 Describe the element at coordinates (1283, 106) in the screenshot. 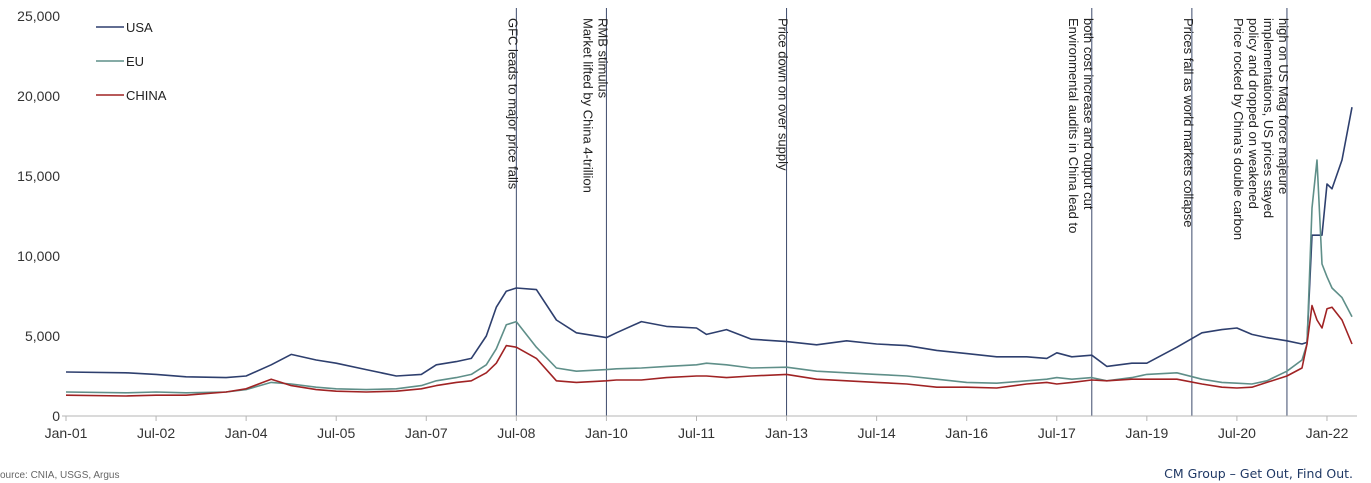

I see `annotation-text: high on US Mag force majeure` at that location.